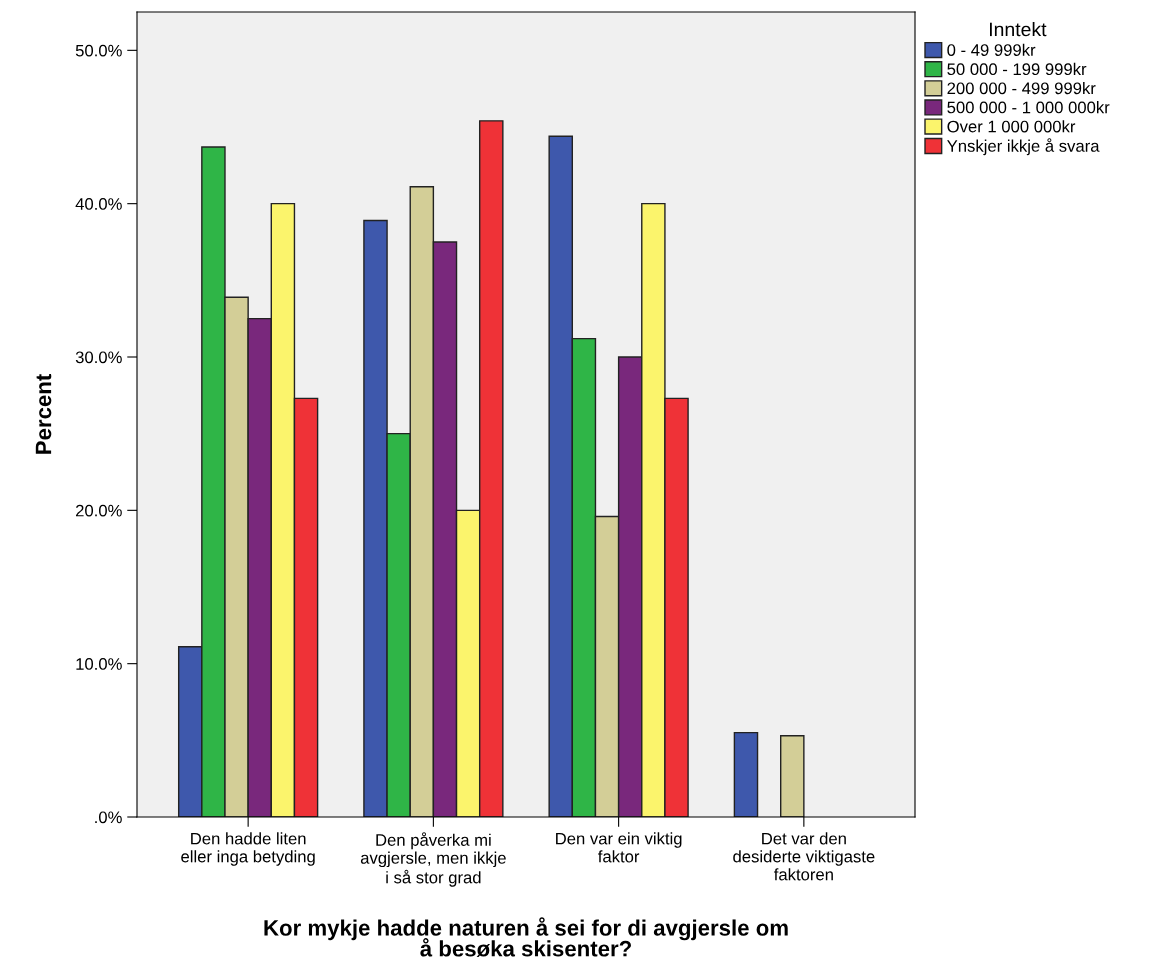 This screenshot has height=978, width=1170. I want to click on legend-label: 500 000 - 1 000 000kr, so click(1028, 107).